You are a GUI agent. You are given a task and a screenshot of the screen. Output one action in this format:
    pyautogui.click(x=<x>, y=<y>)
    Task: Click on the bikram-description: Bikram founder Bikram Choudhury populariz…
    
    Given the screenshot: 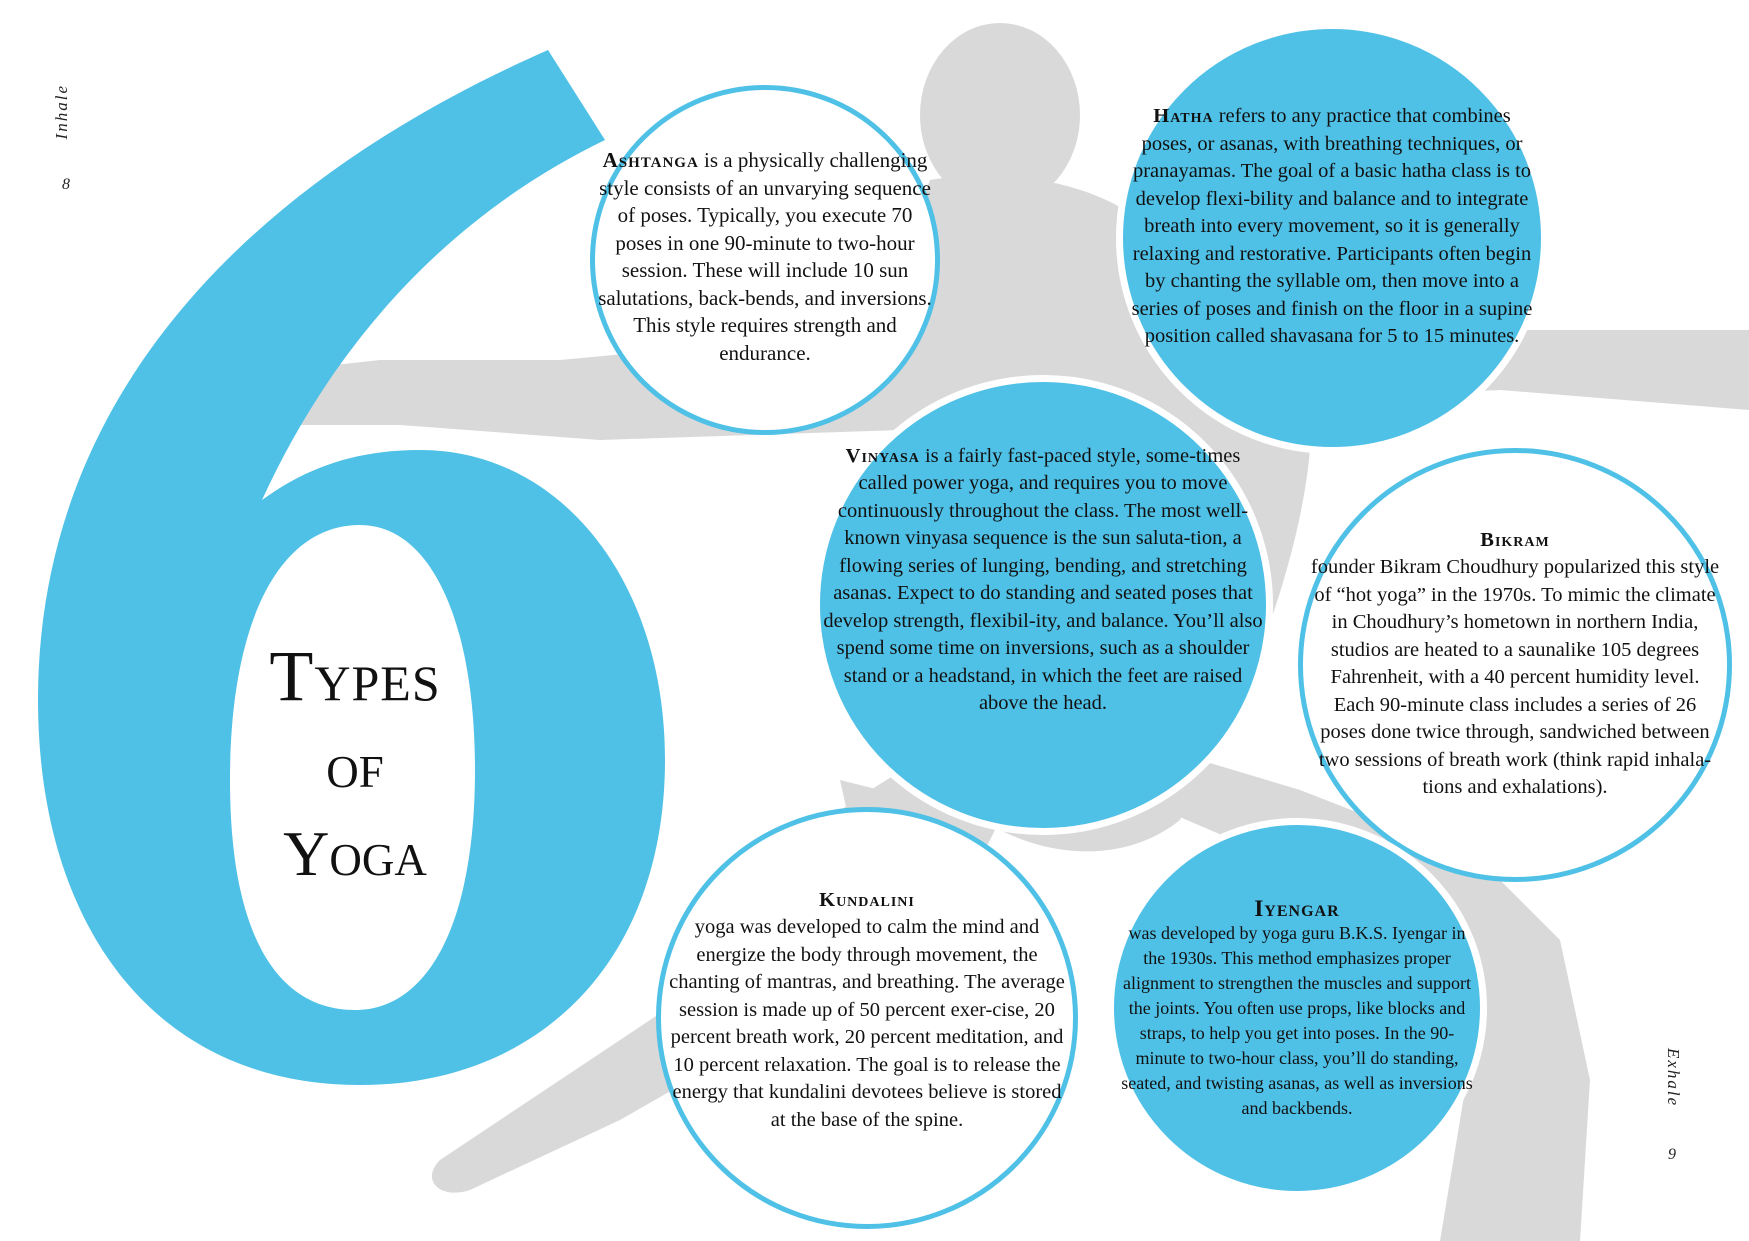 What is the action you would take?
    pyautogui.click(x=1515, y=664)
    